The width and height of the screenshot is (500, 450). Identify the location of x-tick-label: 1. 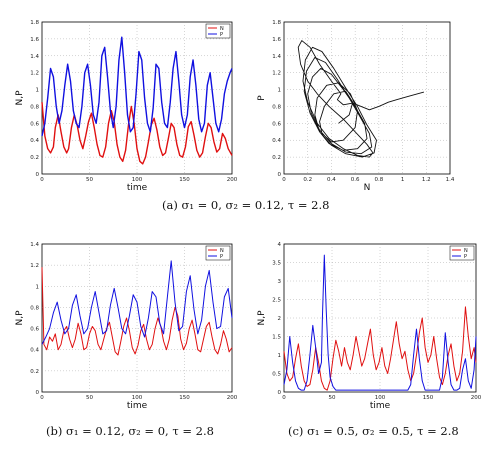
(403, 180).